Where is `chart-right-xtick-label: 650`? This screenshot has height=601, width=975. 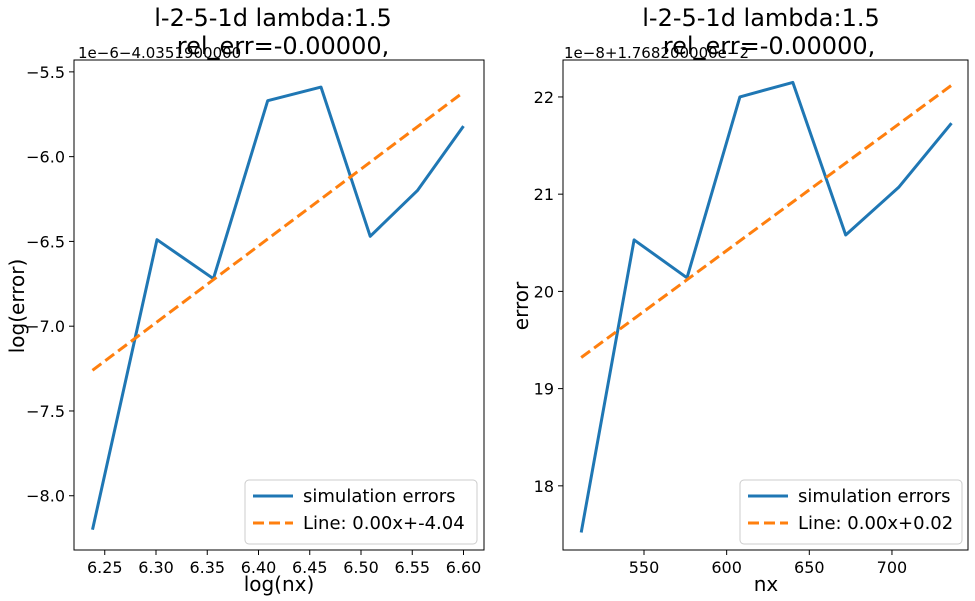 chart-right-xtick-label: 650 is located at coordinates (809, 567).